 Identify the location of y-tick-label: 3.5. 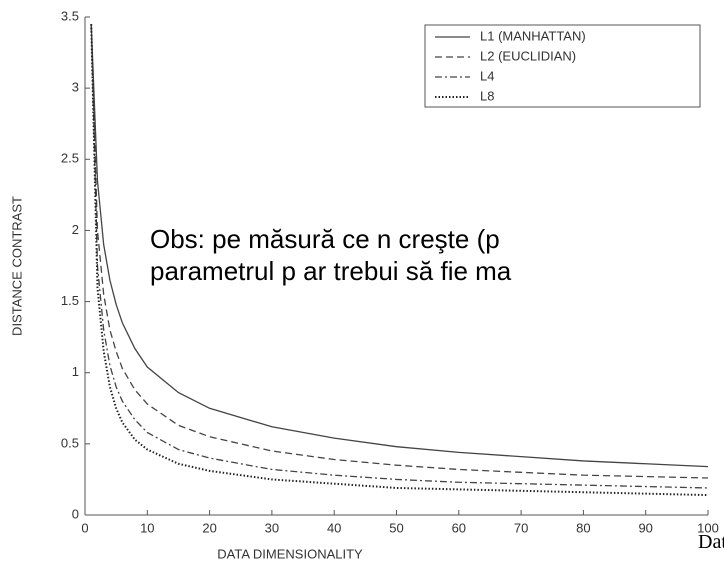
(70, 15).